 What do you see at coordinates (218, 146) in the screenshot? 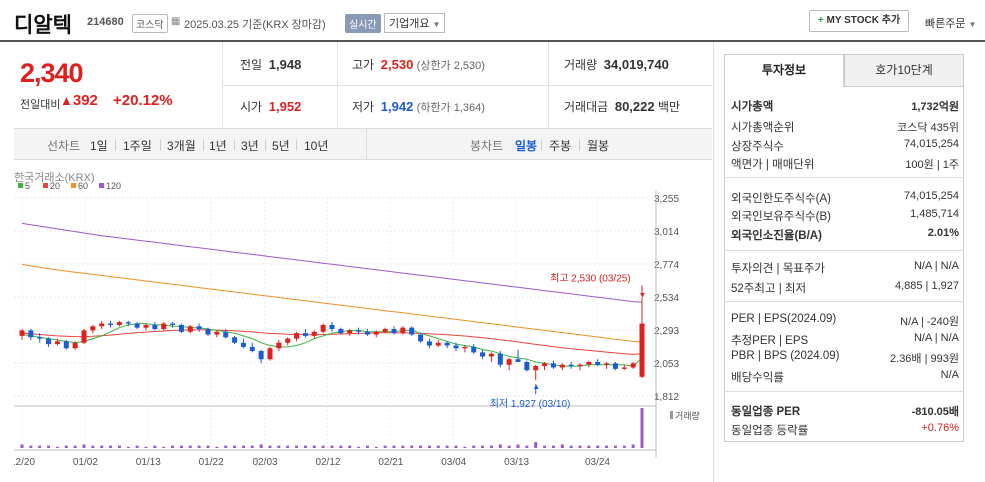
I see `period-1y: 1년` at bounding box center [218, 146].